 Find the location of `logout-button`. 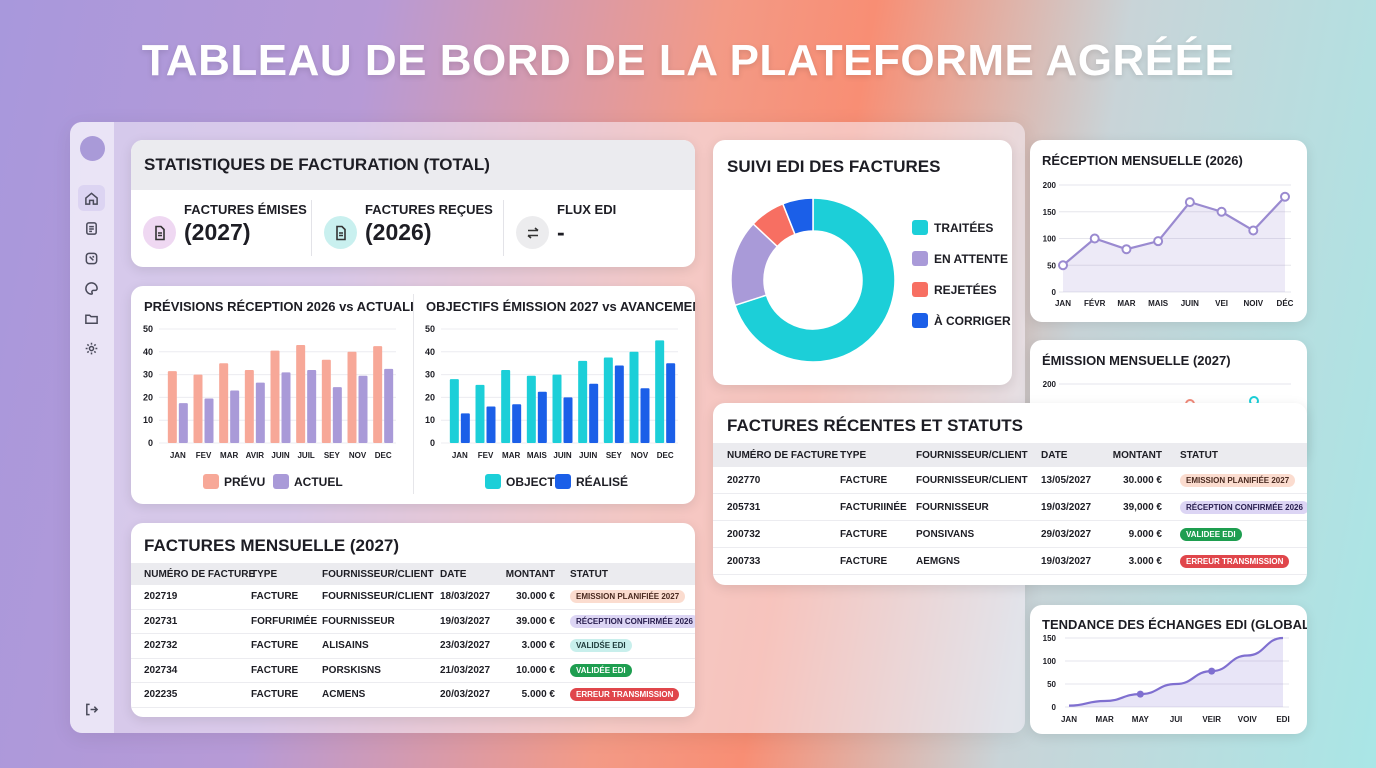

logout-button is located at coordinates (91, 709).